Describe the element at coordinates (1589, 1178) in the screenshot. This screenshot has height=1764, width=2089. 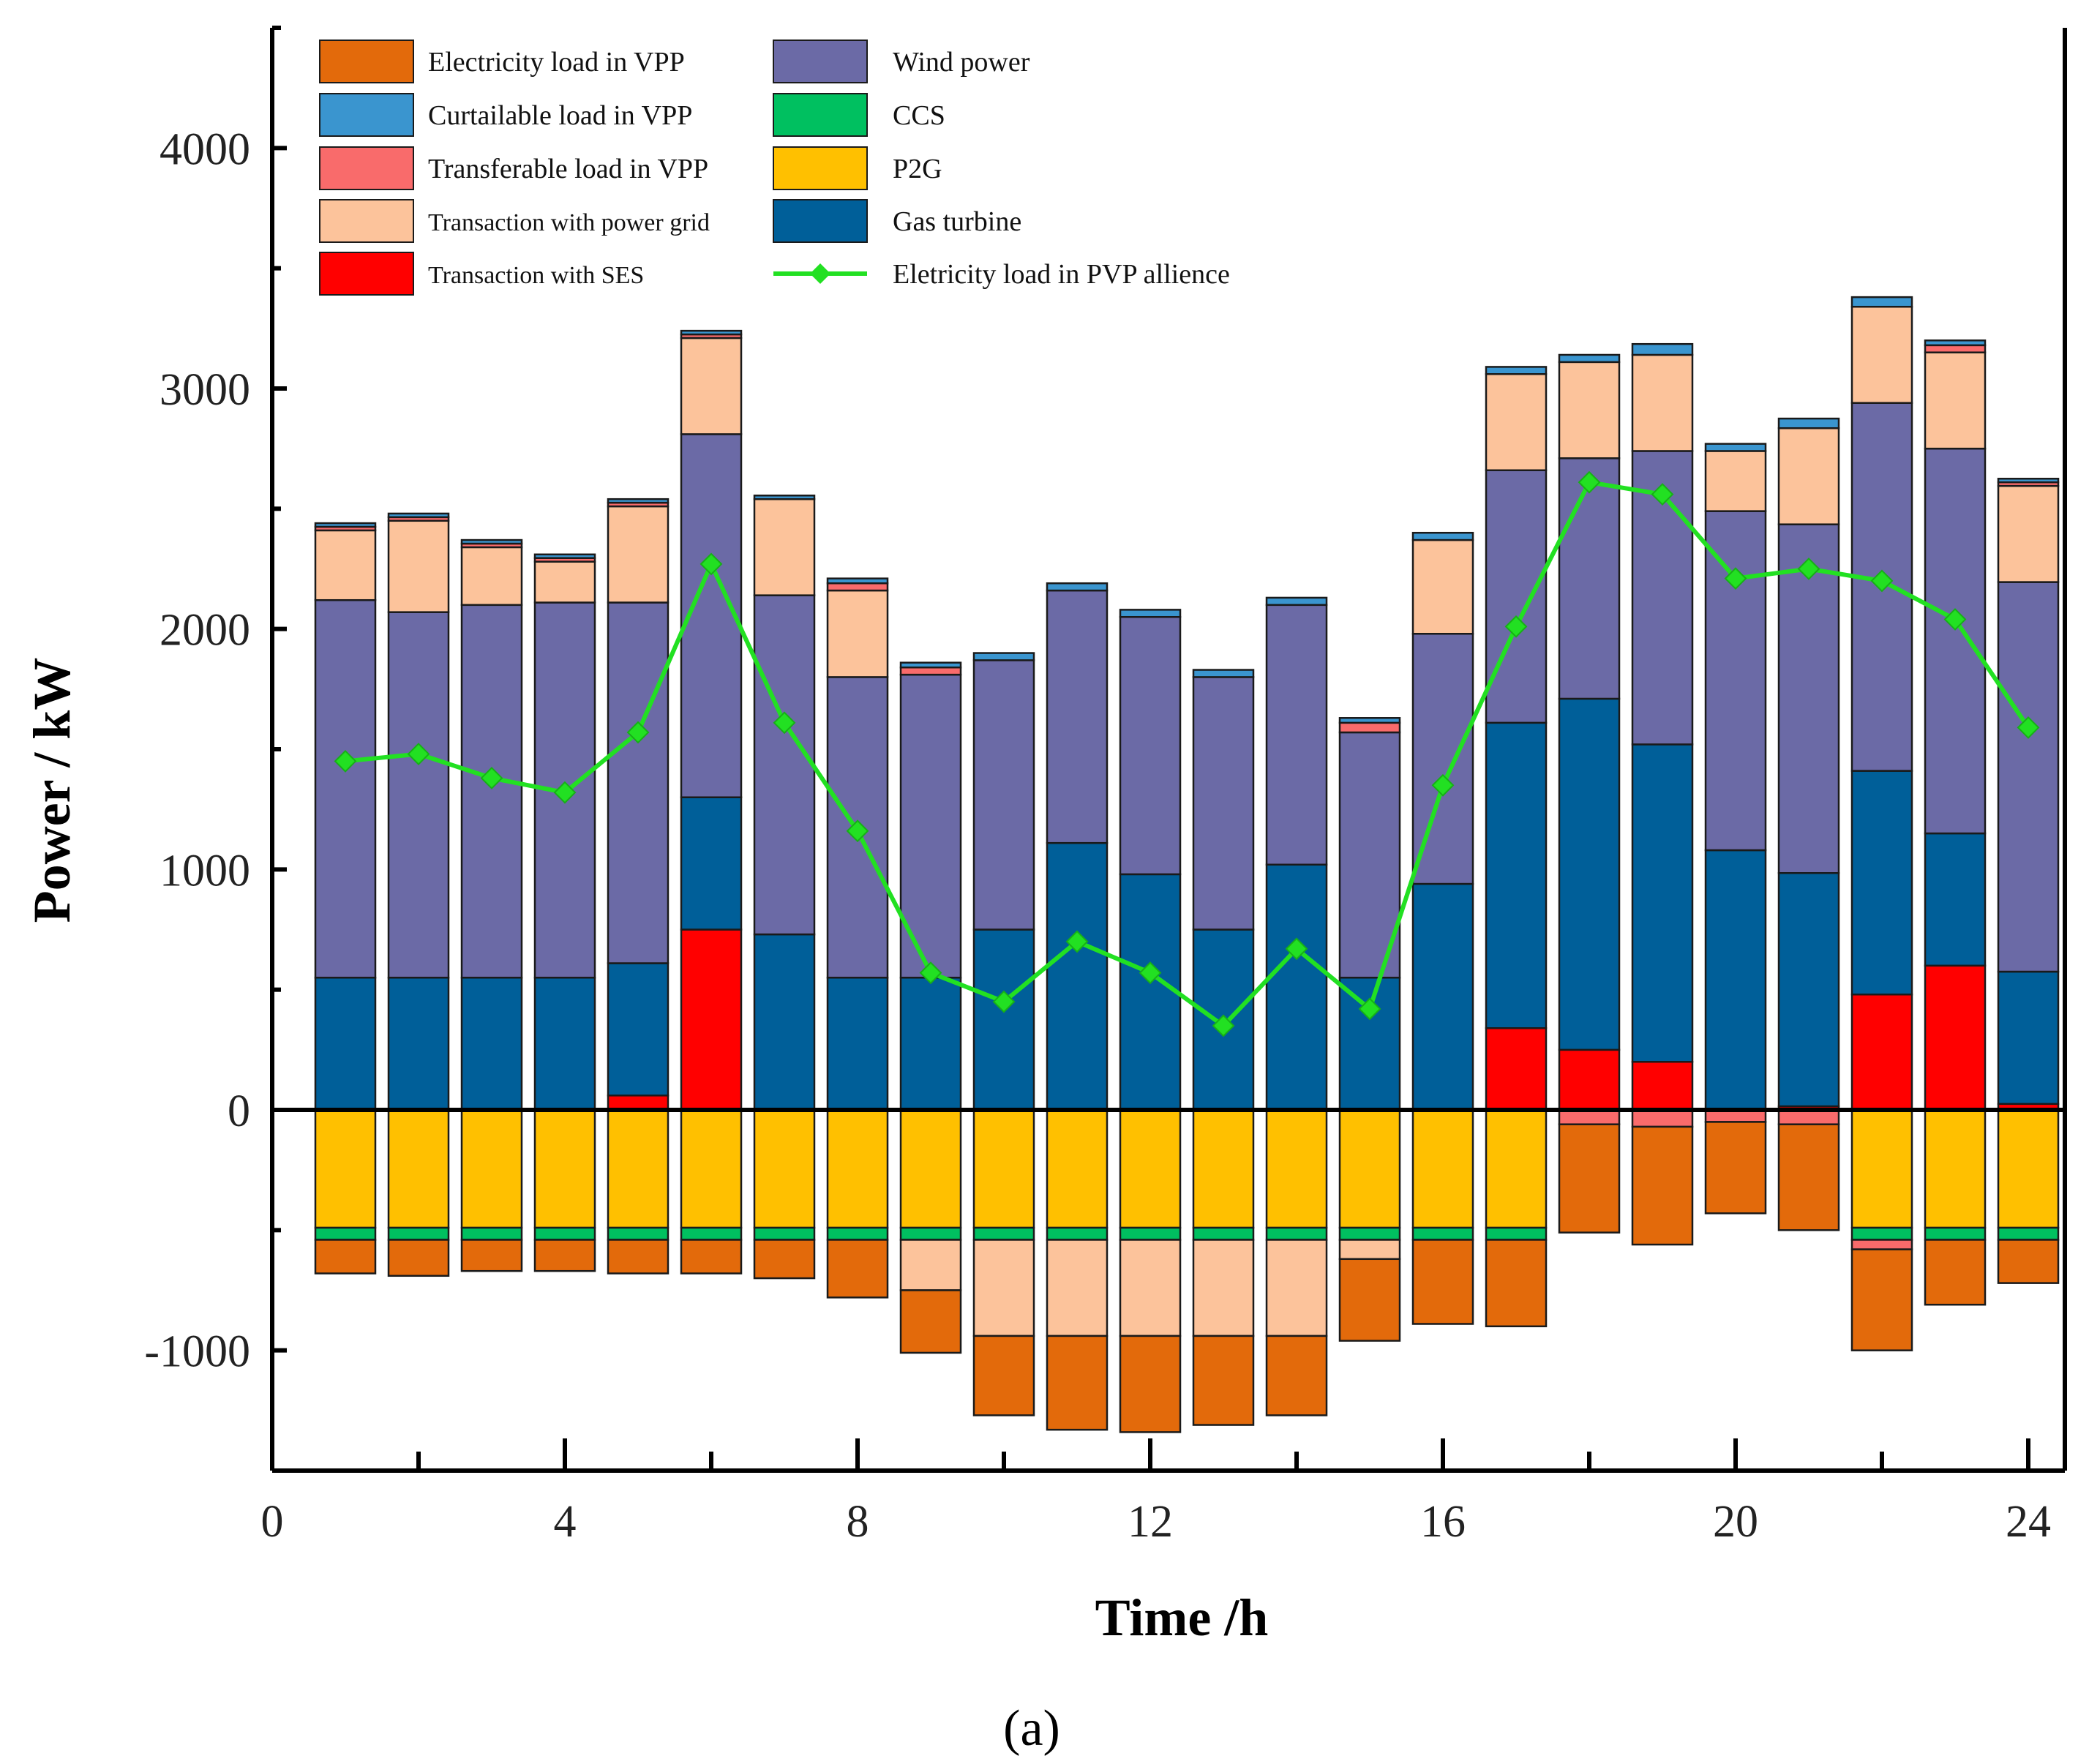
I see `bar-neg-electricity-load-in-vpp-h18` at that location.